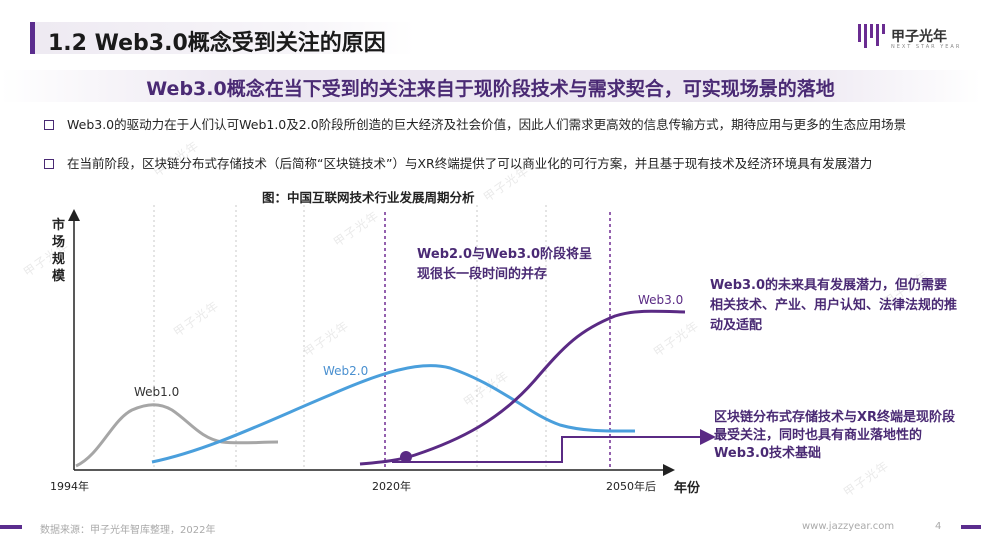 This screenshot has height=552, width=981. What do you see at coordinates (926, 47) in the screenshot?
I see `brand-logo-subtext: NEXT STAR YEAR` at bounding box center [926, 47].